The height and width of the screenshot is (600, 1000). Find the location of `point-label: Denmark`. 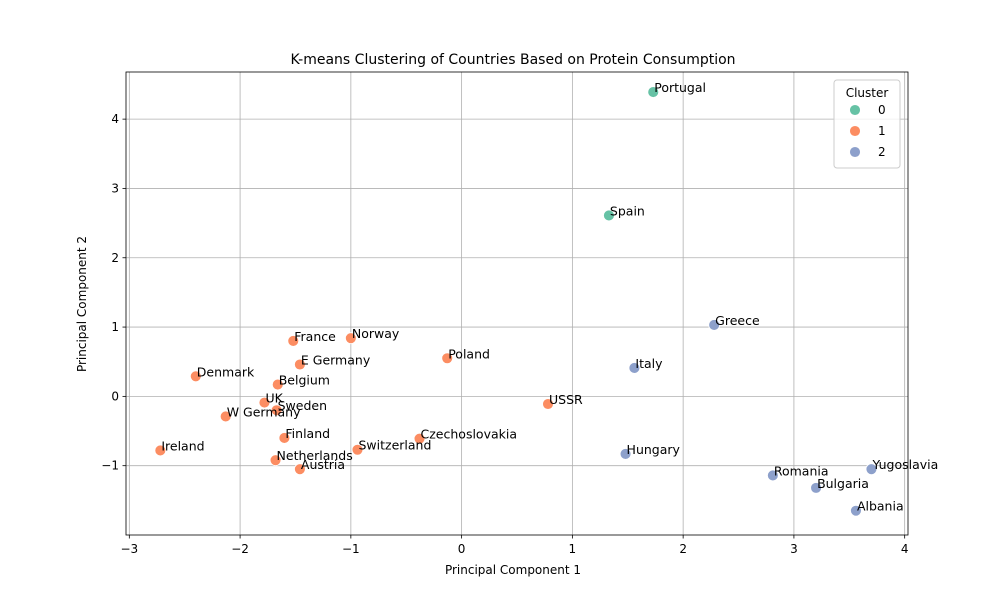

point-label: Denmark is located at coordinates (226, 371).